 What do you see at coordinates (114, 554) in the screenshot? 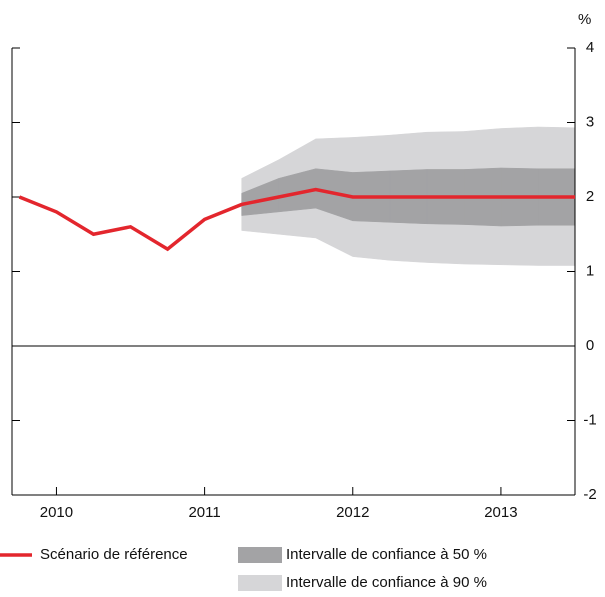
I see `legend-label: Scénario de référence` at bounding box center [114, 554].